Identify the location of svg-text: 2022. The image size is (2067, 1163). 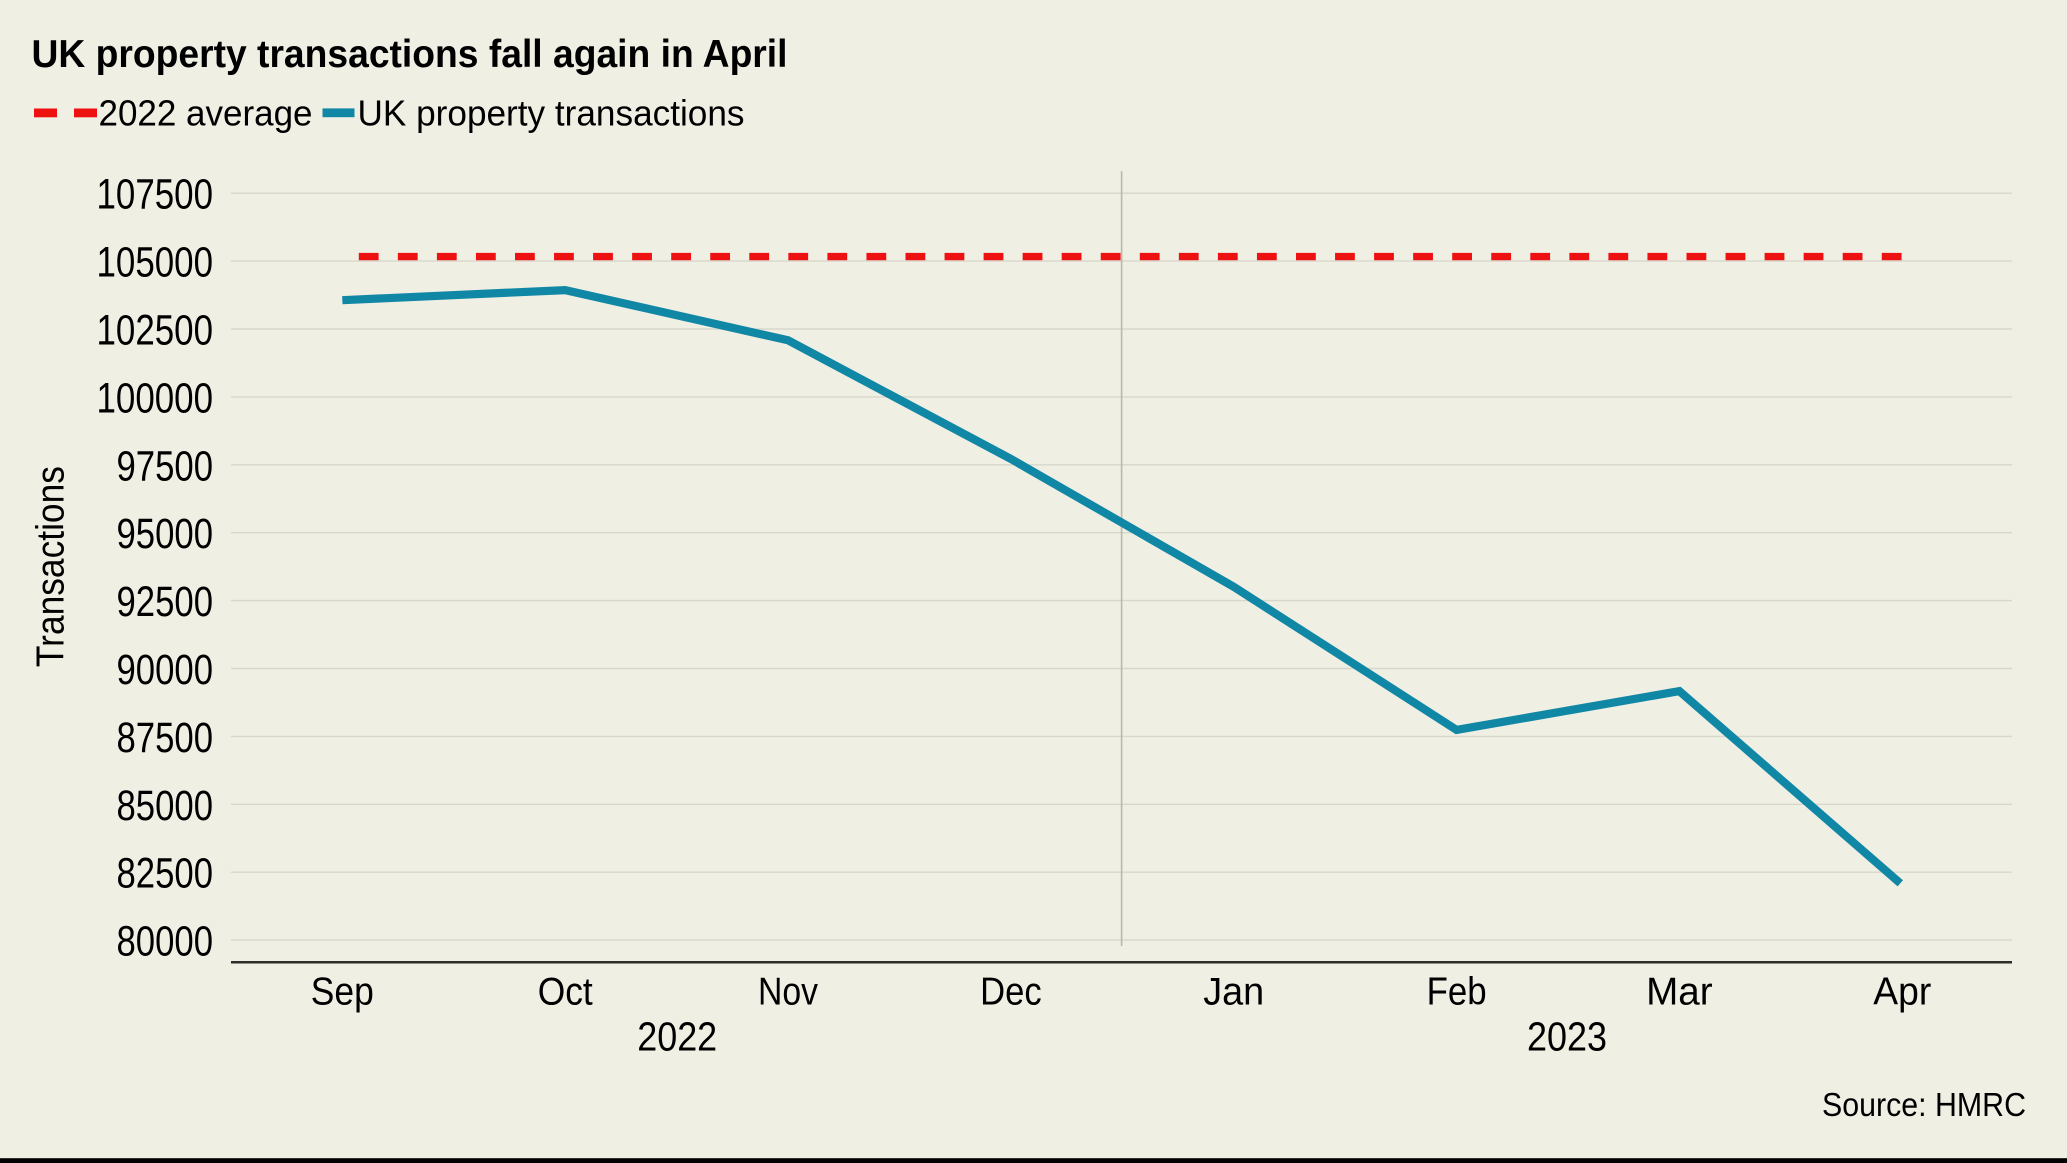
(677, 1037).